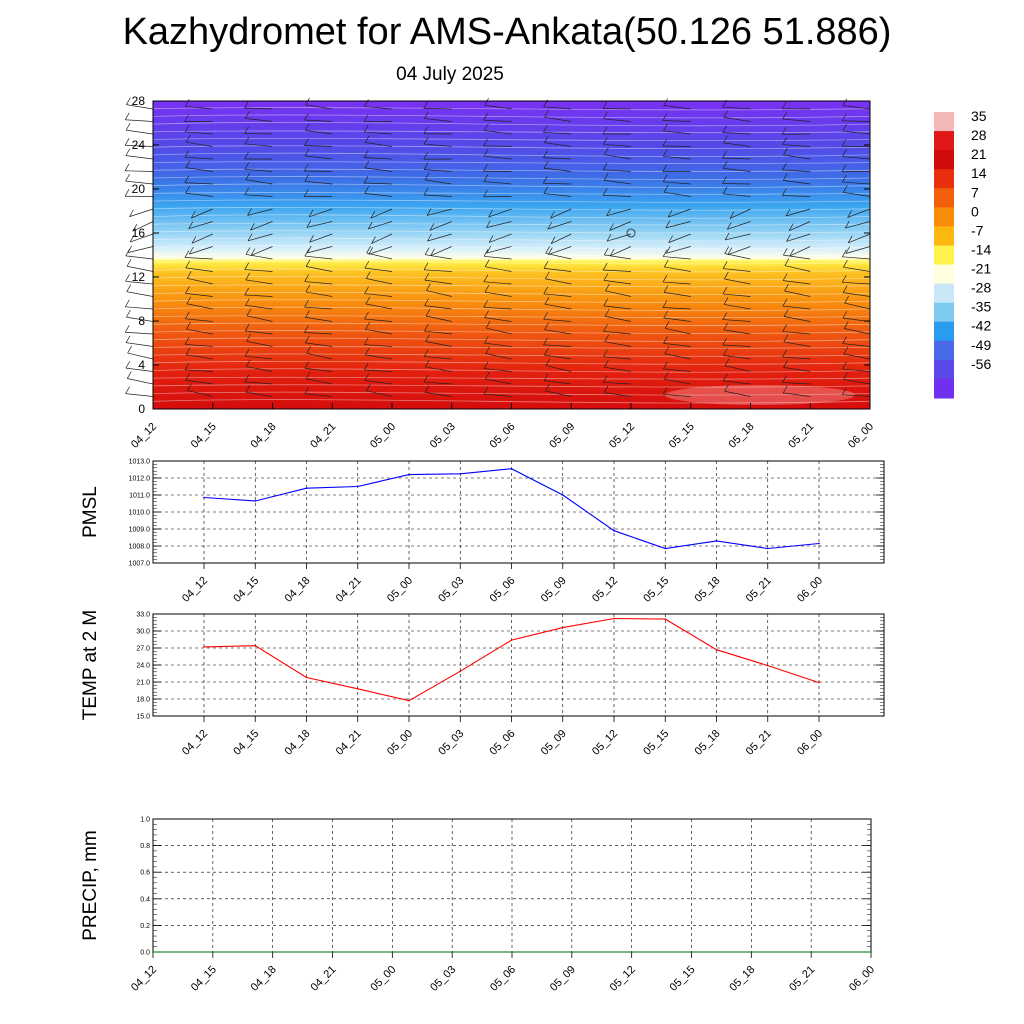 This screenshot has height=1024, width=1024. I want to click on x-tick-label: 05_12, so click(605, 743).